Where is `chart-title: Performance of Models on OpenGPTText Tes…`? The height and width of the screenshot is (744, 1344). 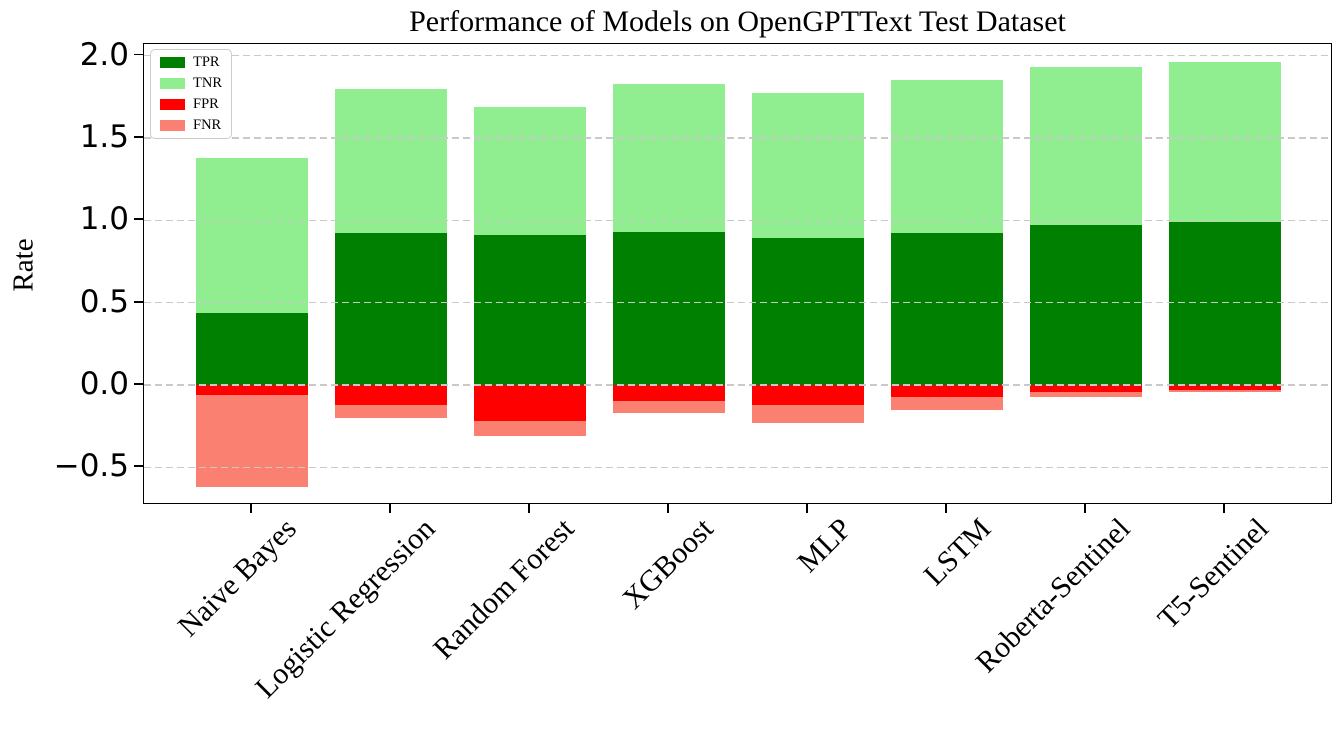
chart-title: Performance of Models on OpenGPTText Tes… is located at coordinates (737, 21).